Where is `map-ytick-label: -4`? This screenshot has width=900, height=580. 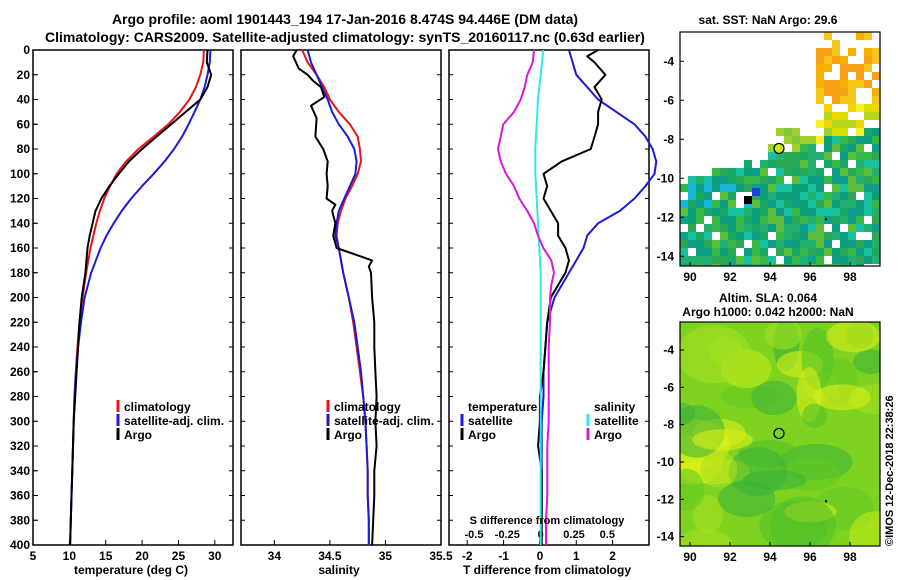 map-ytick-label: -4 is located at coordinates (668, 350).